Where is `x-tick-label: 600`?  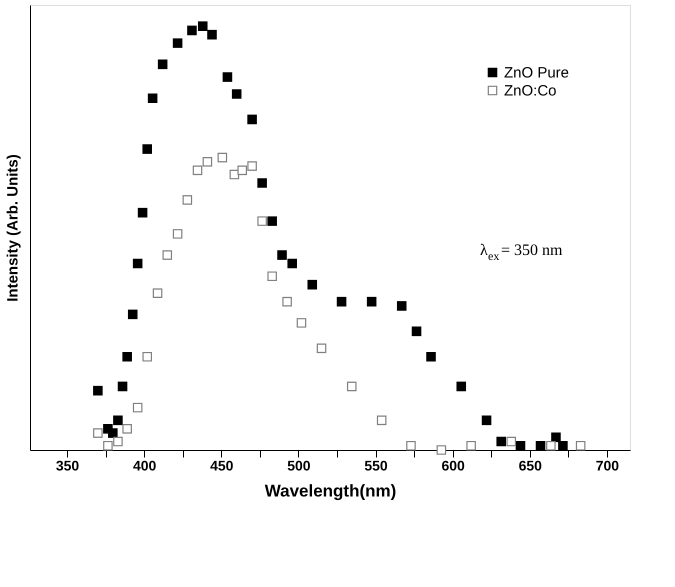
x-tick-label: 600 is located at coordinates (453, 466).